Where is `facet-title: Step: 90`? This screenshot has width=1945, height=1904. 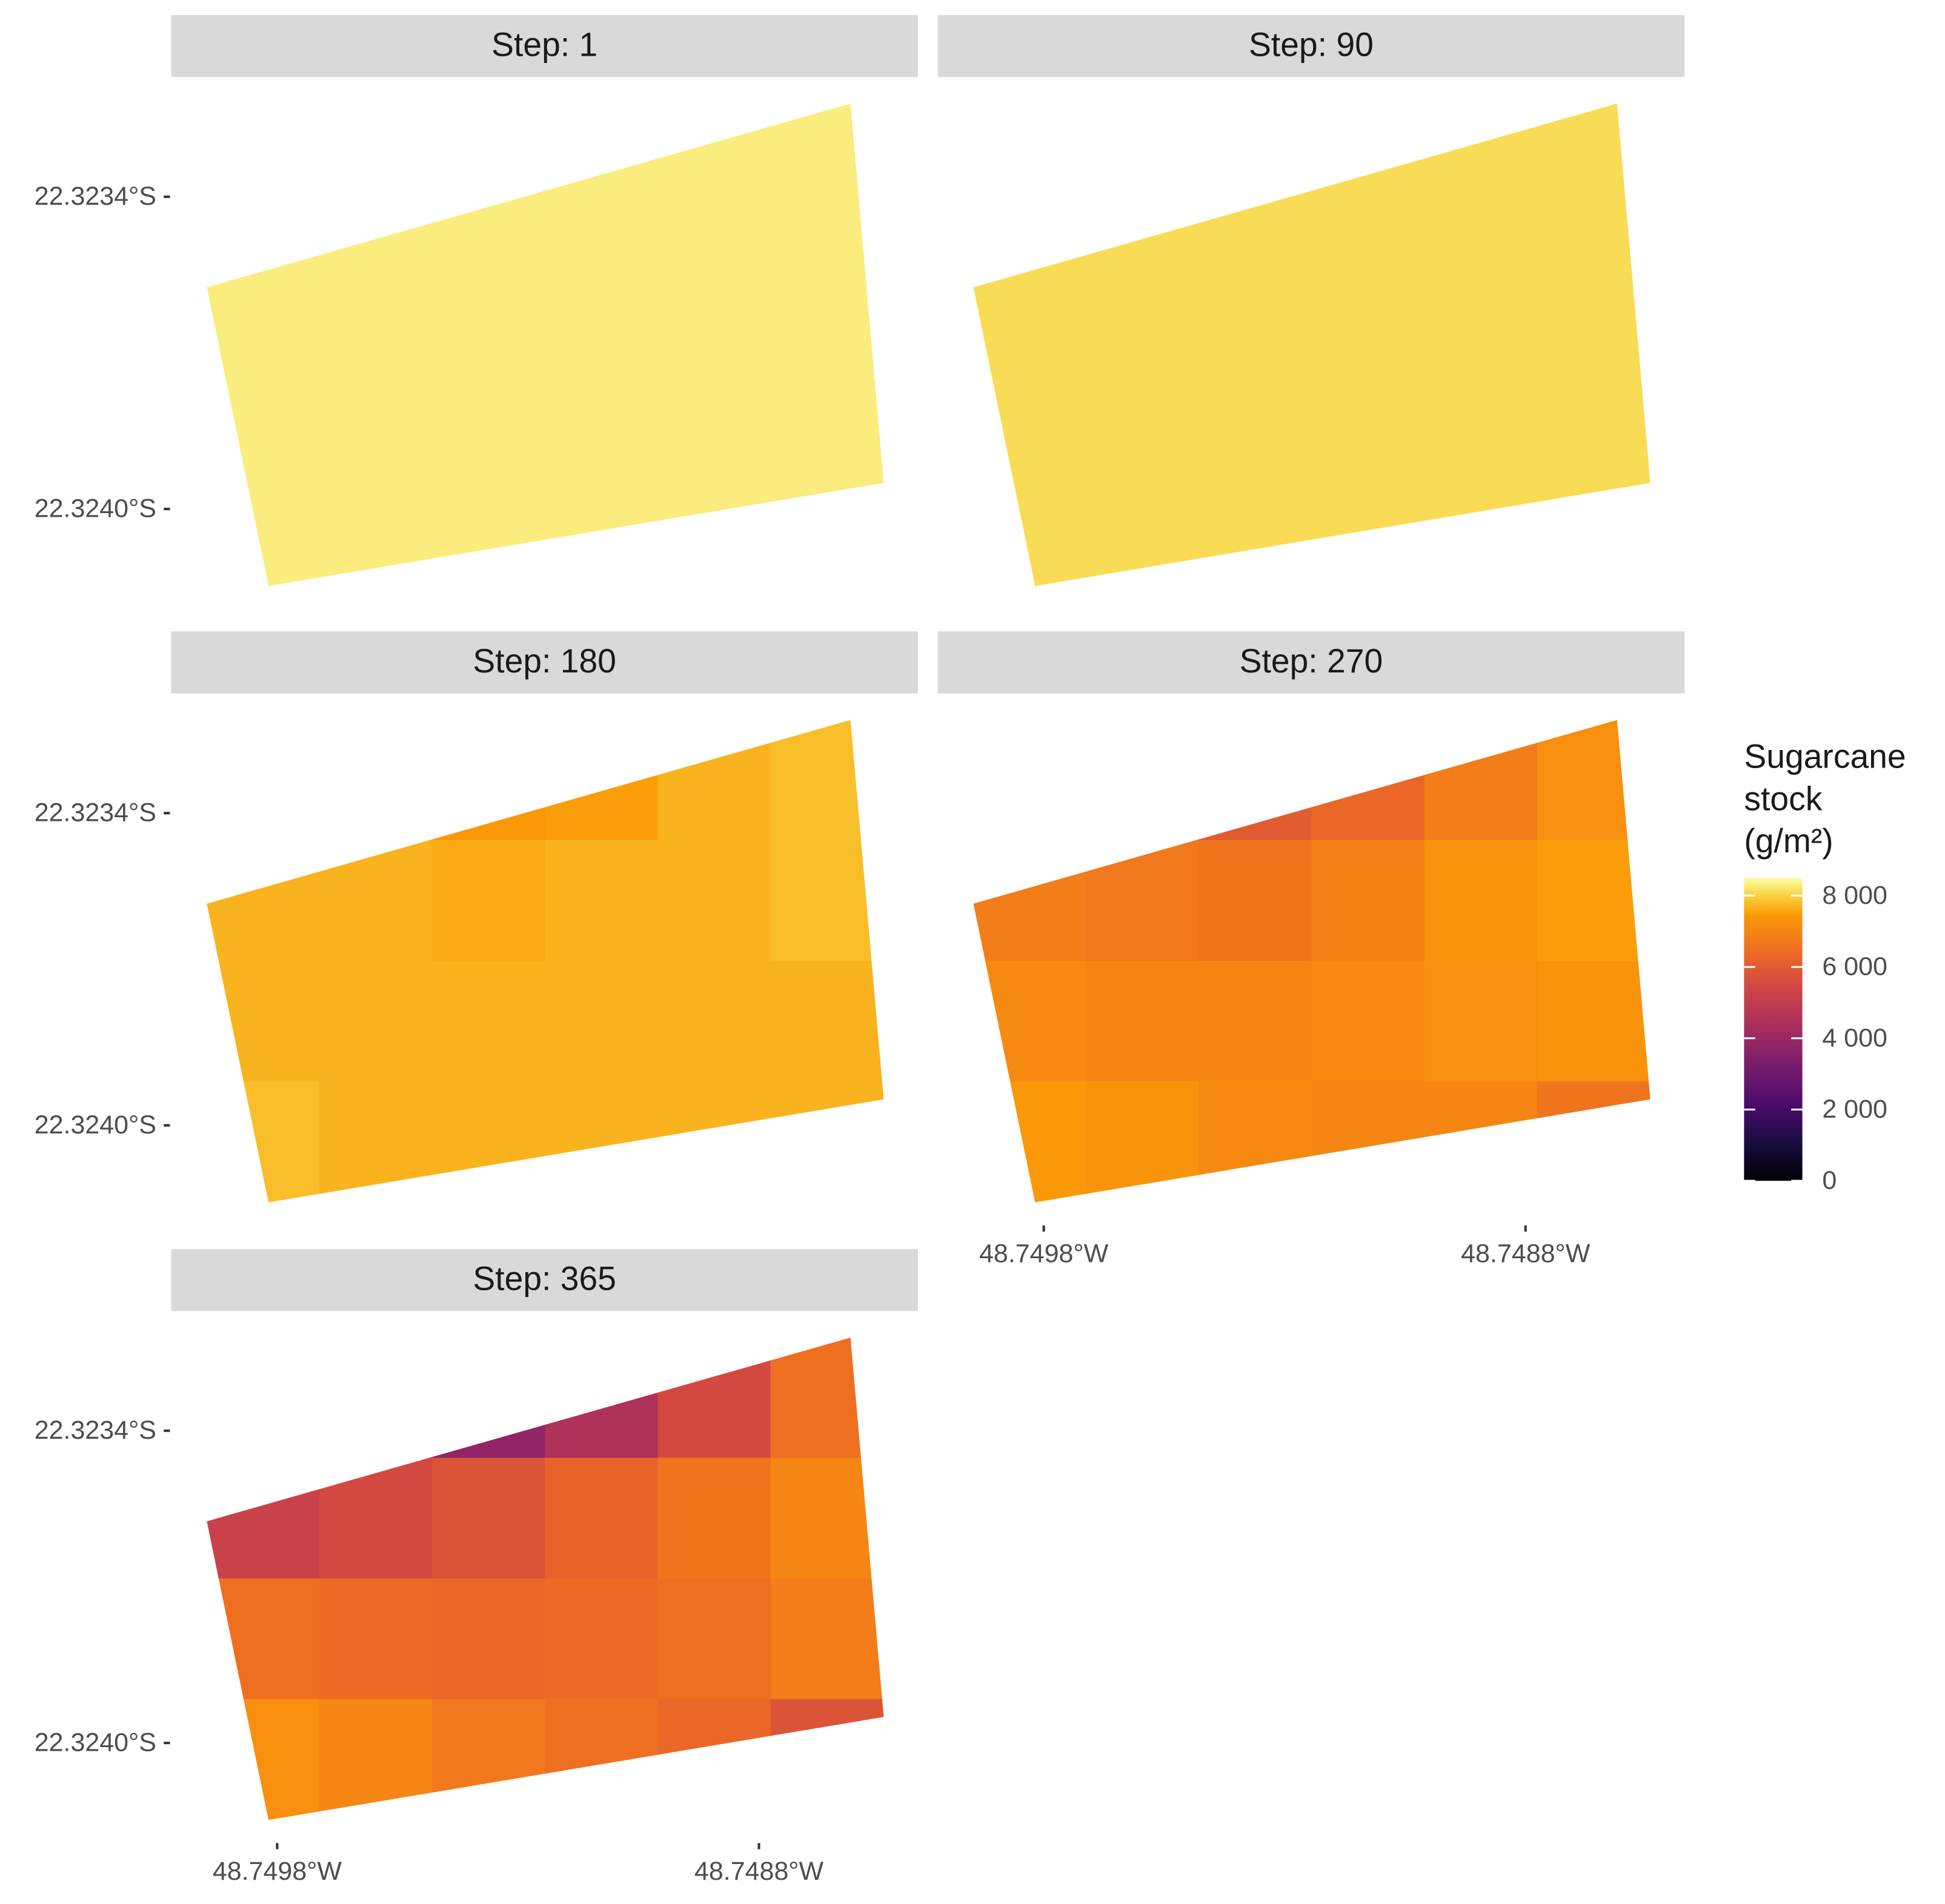
facet-title: Step: 90 is located at coordinates (1312, 45).